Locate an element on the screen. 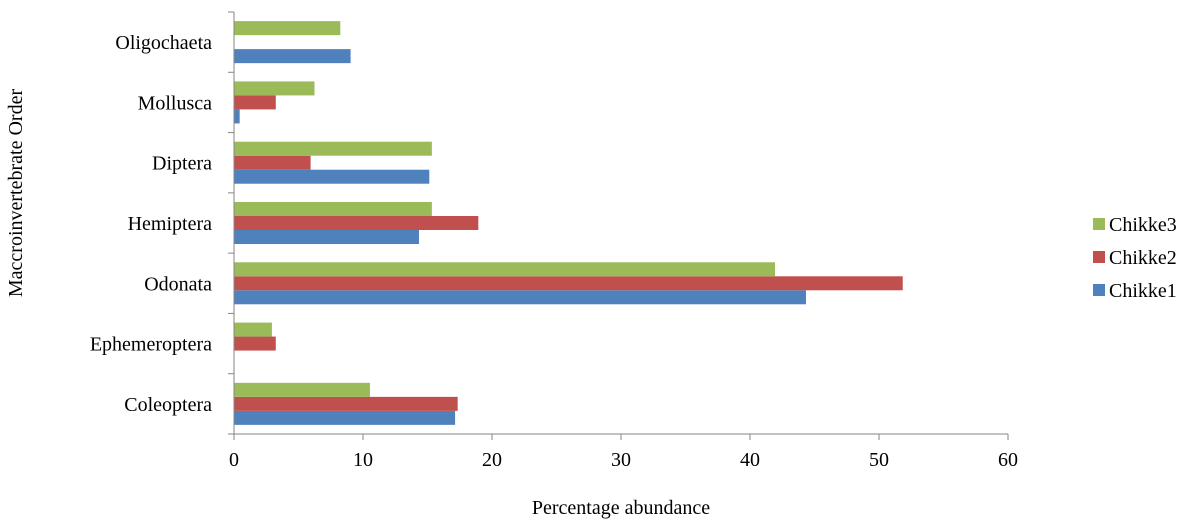 The width and height of the screenshot is (1203, 521). bar-chikke2-hemiptera is located at coordinates (356, 223).